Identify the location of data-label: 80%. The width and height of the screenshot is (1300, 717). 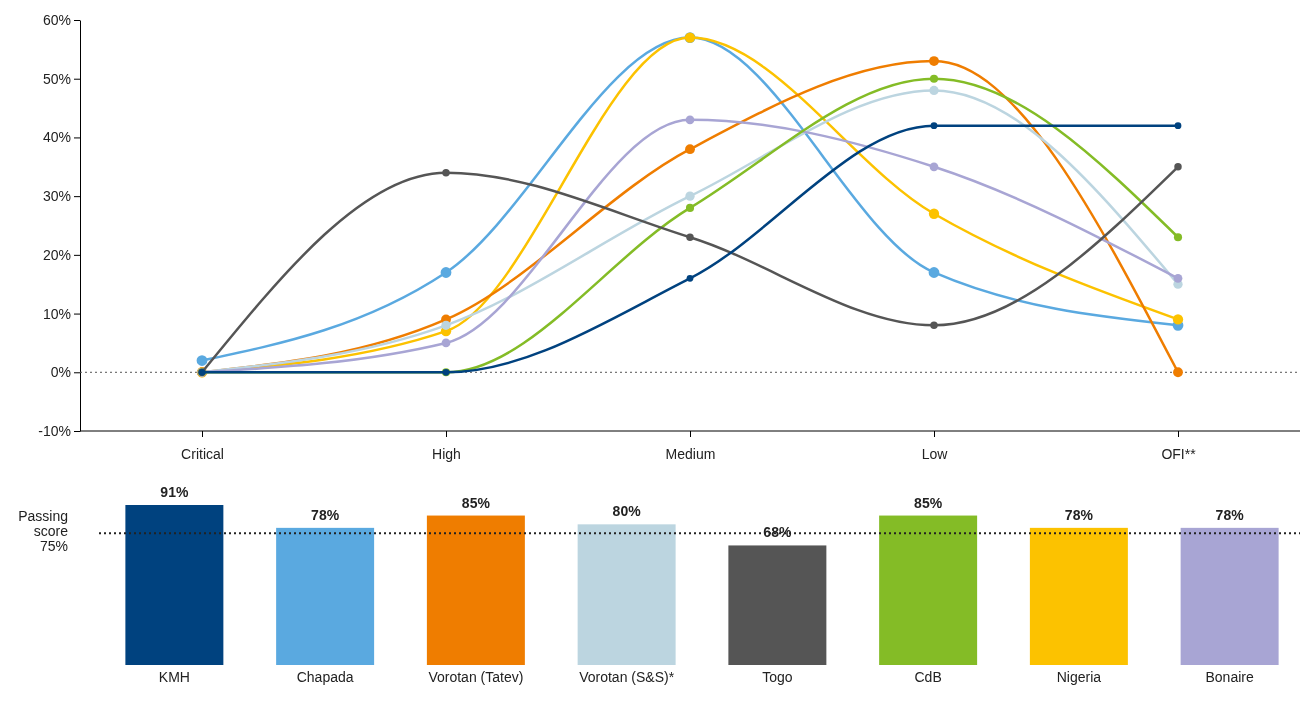
(627, 511).